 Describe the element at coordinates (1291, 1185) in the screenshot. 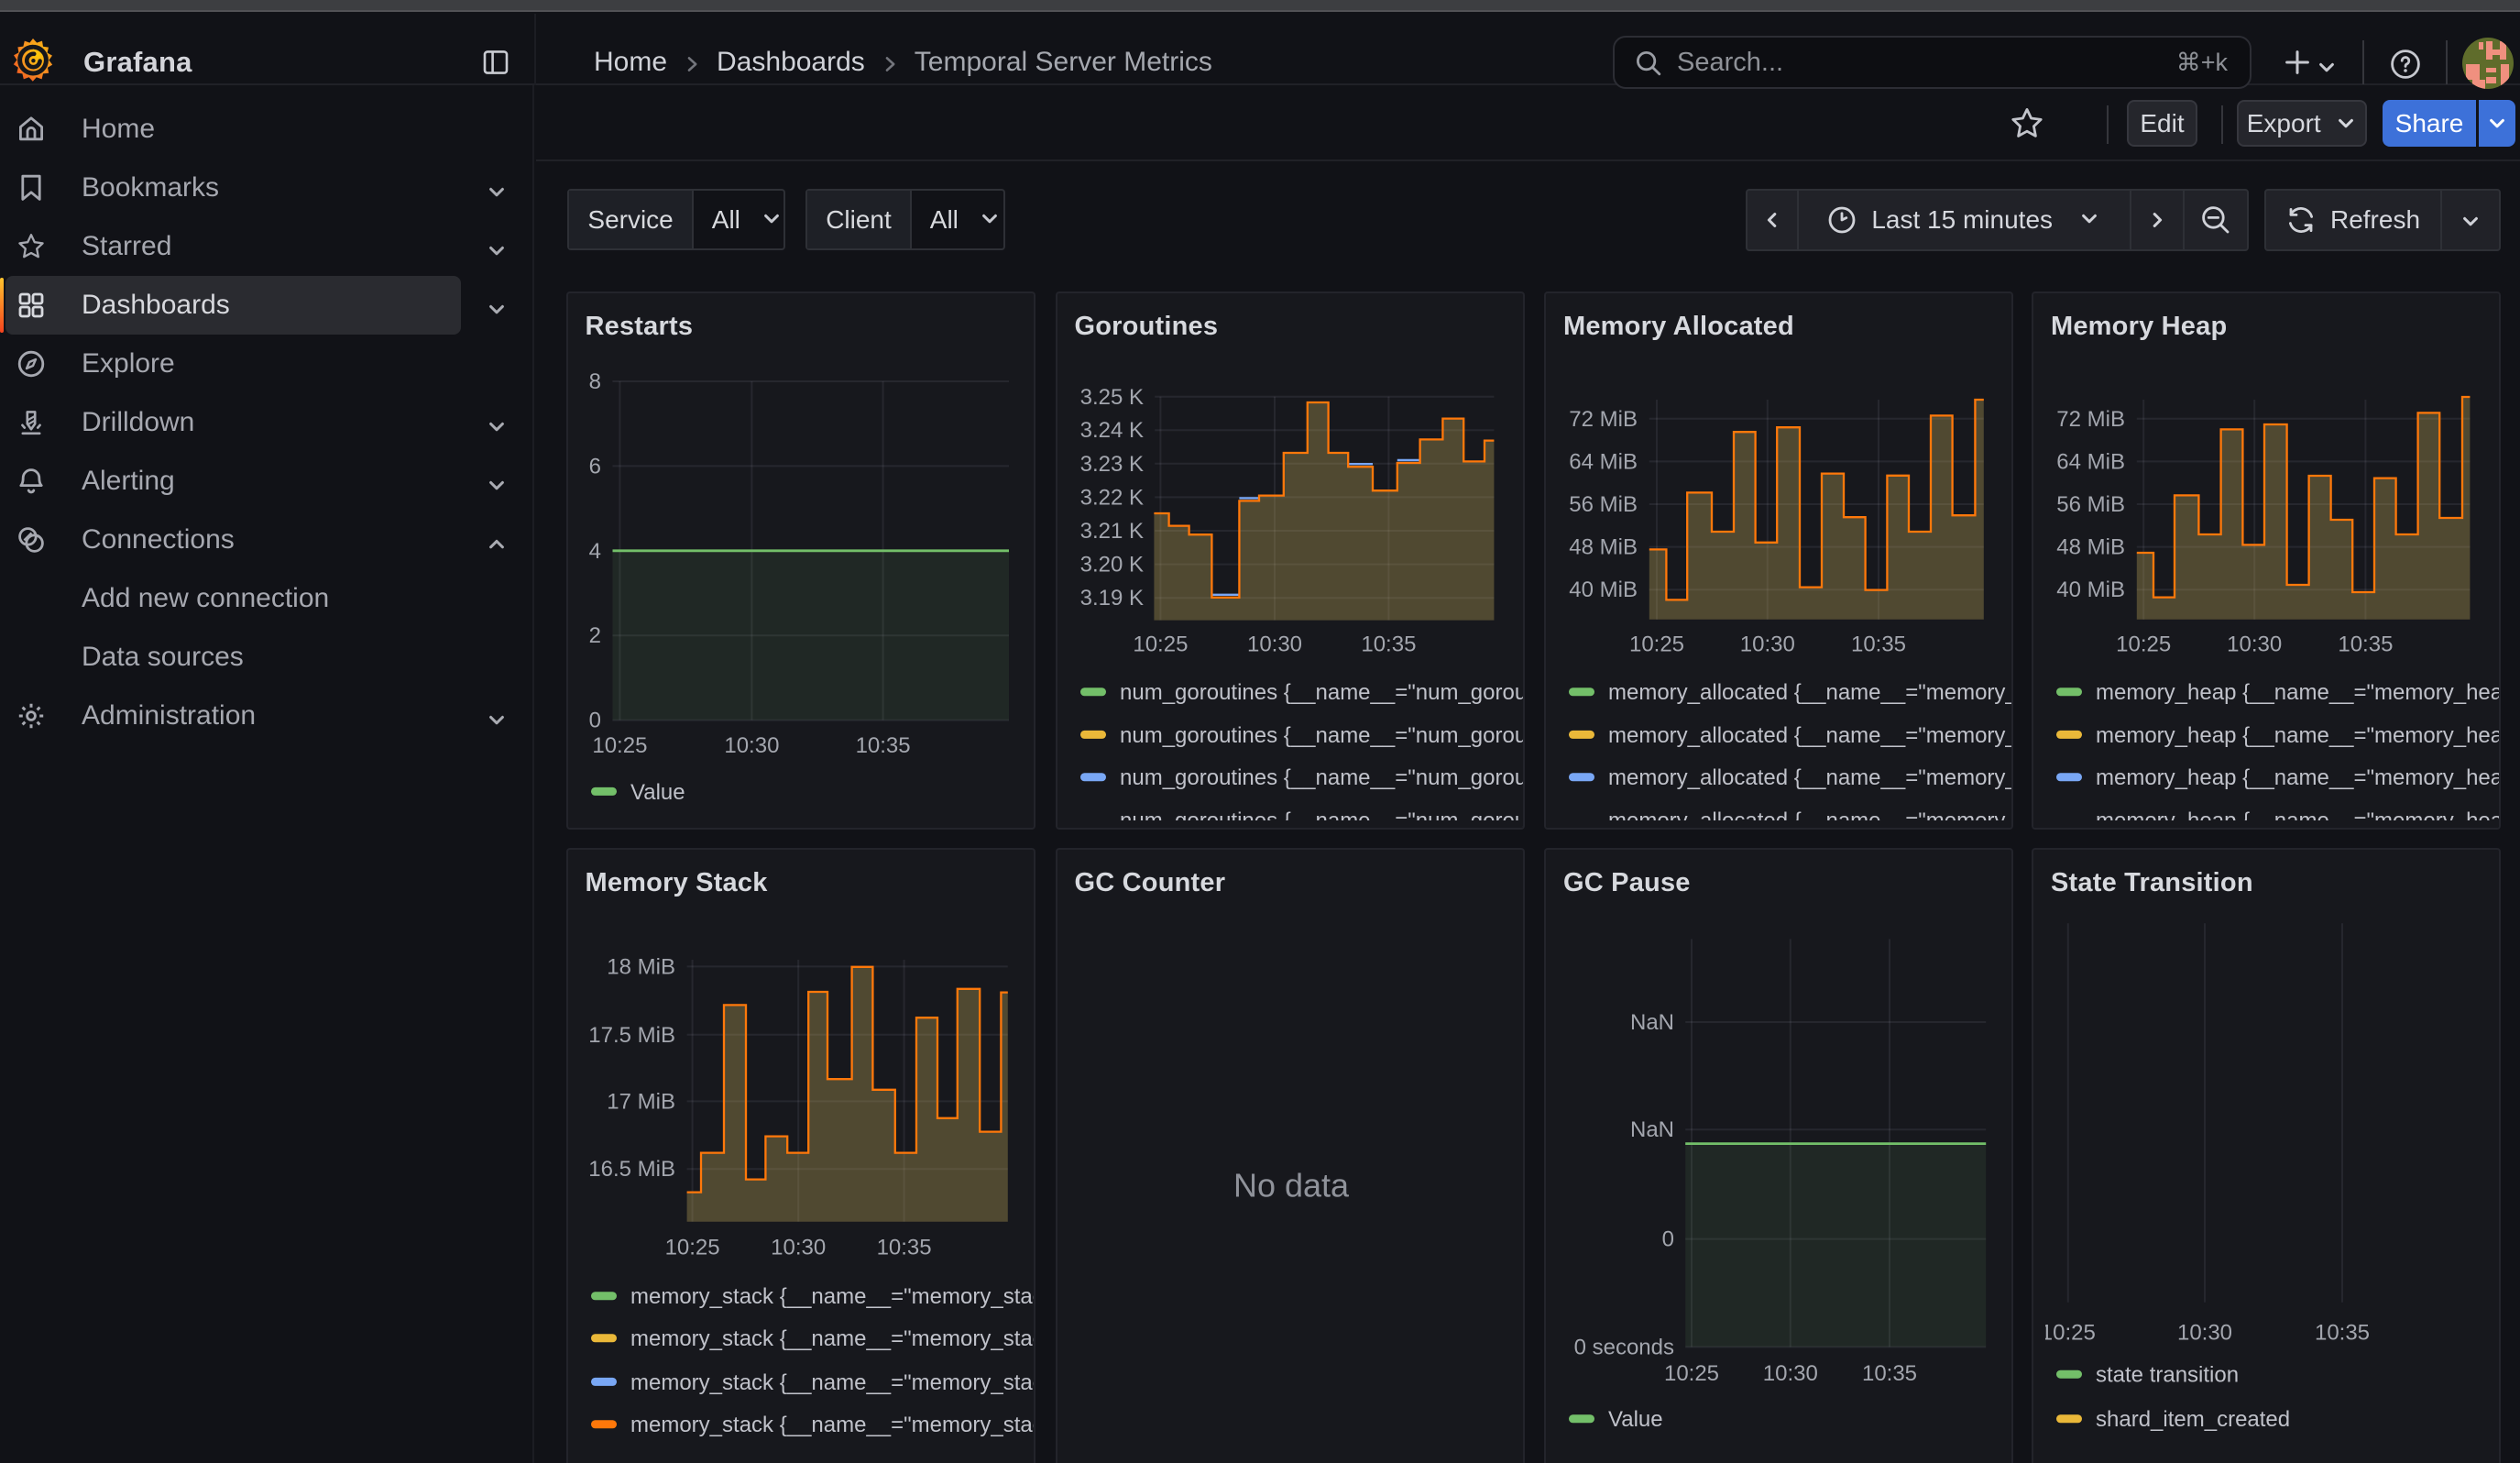

I see `svg-text: No data` at that location.